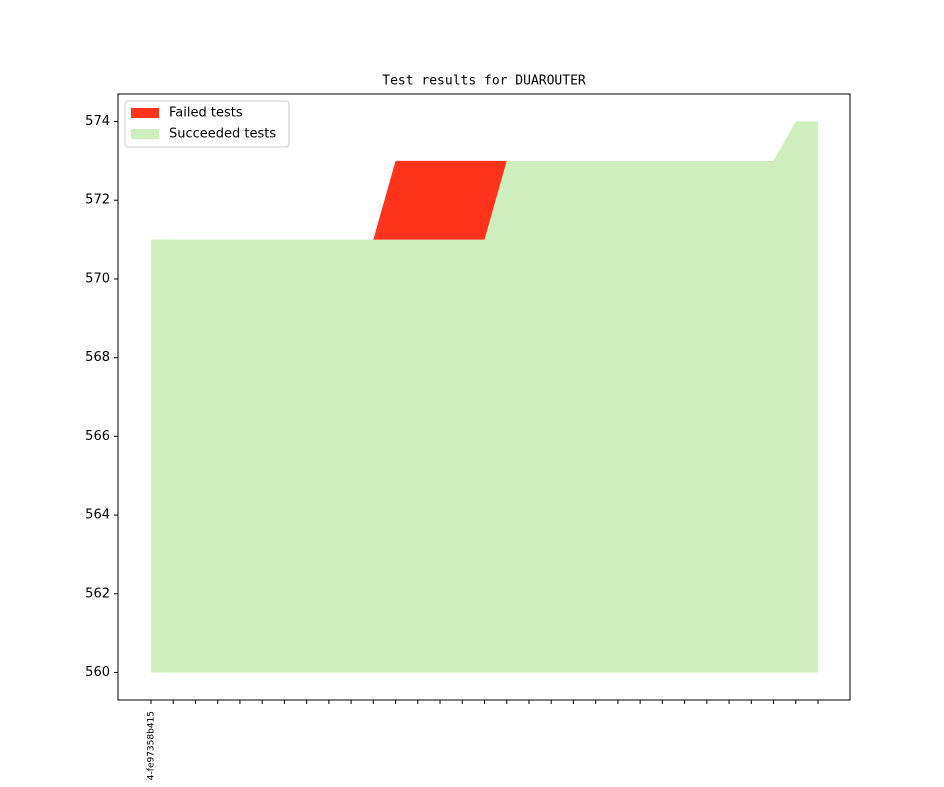 Image resolution: width=944 pixels, height=787 pixels. What do you see at coordinates (97, 278) in the screenshot?
I see `y-tick-label: 570` at bounding box center [97, 278].